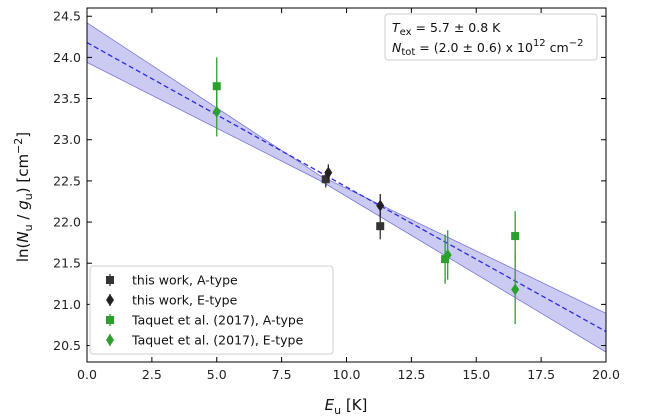  Describe the element at coordinates (67, 16) in the screenshot. I see `y-tick-label: 24.5` at that location.